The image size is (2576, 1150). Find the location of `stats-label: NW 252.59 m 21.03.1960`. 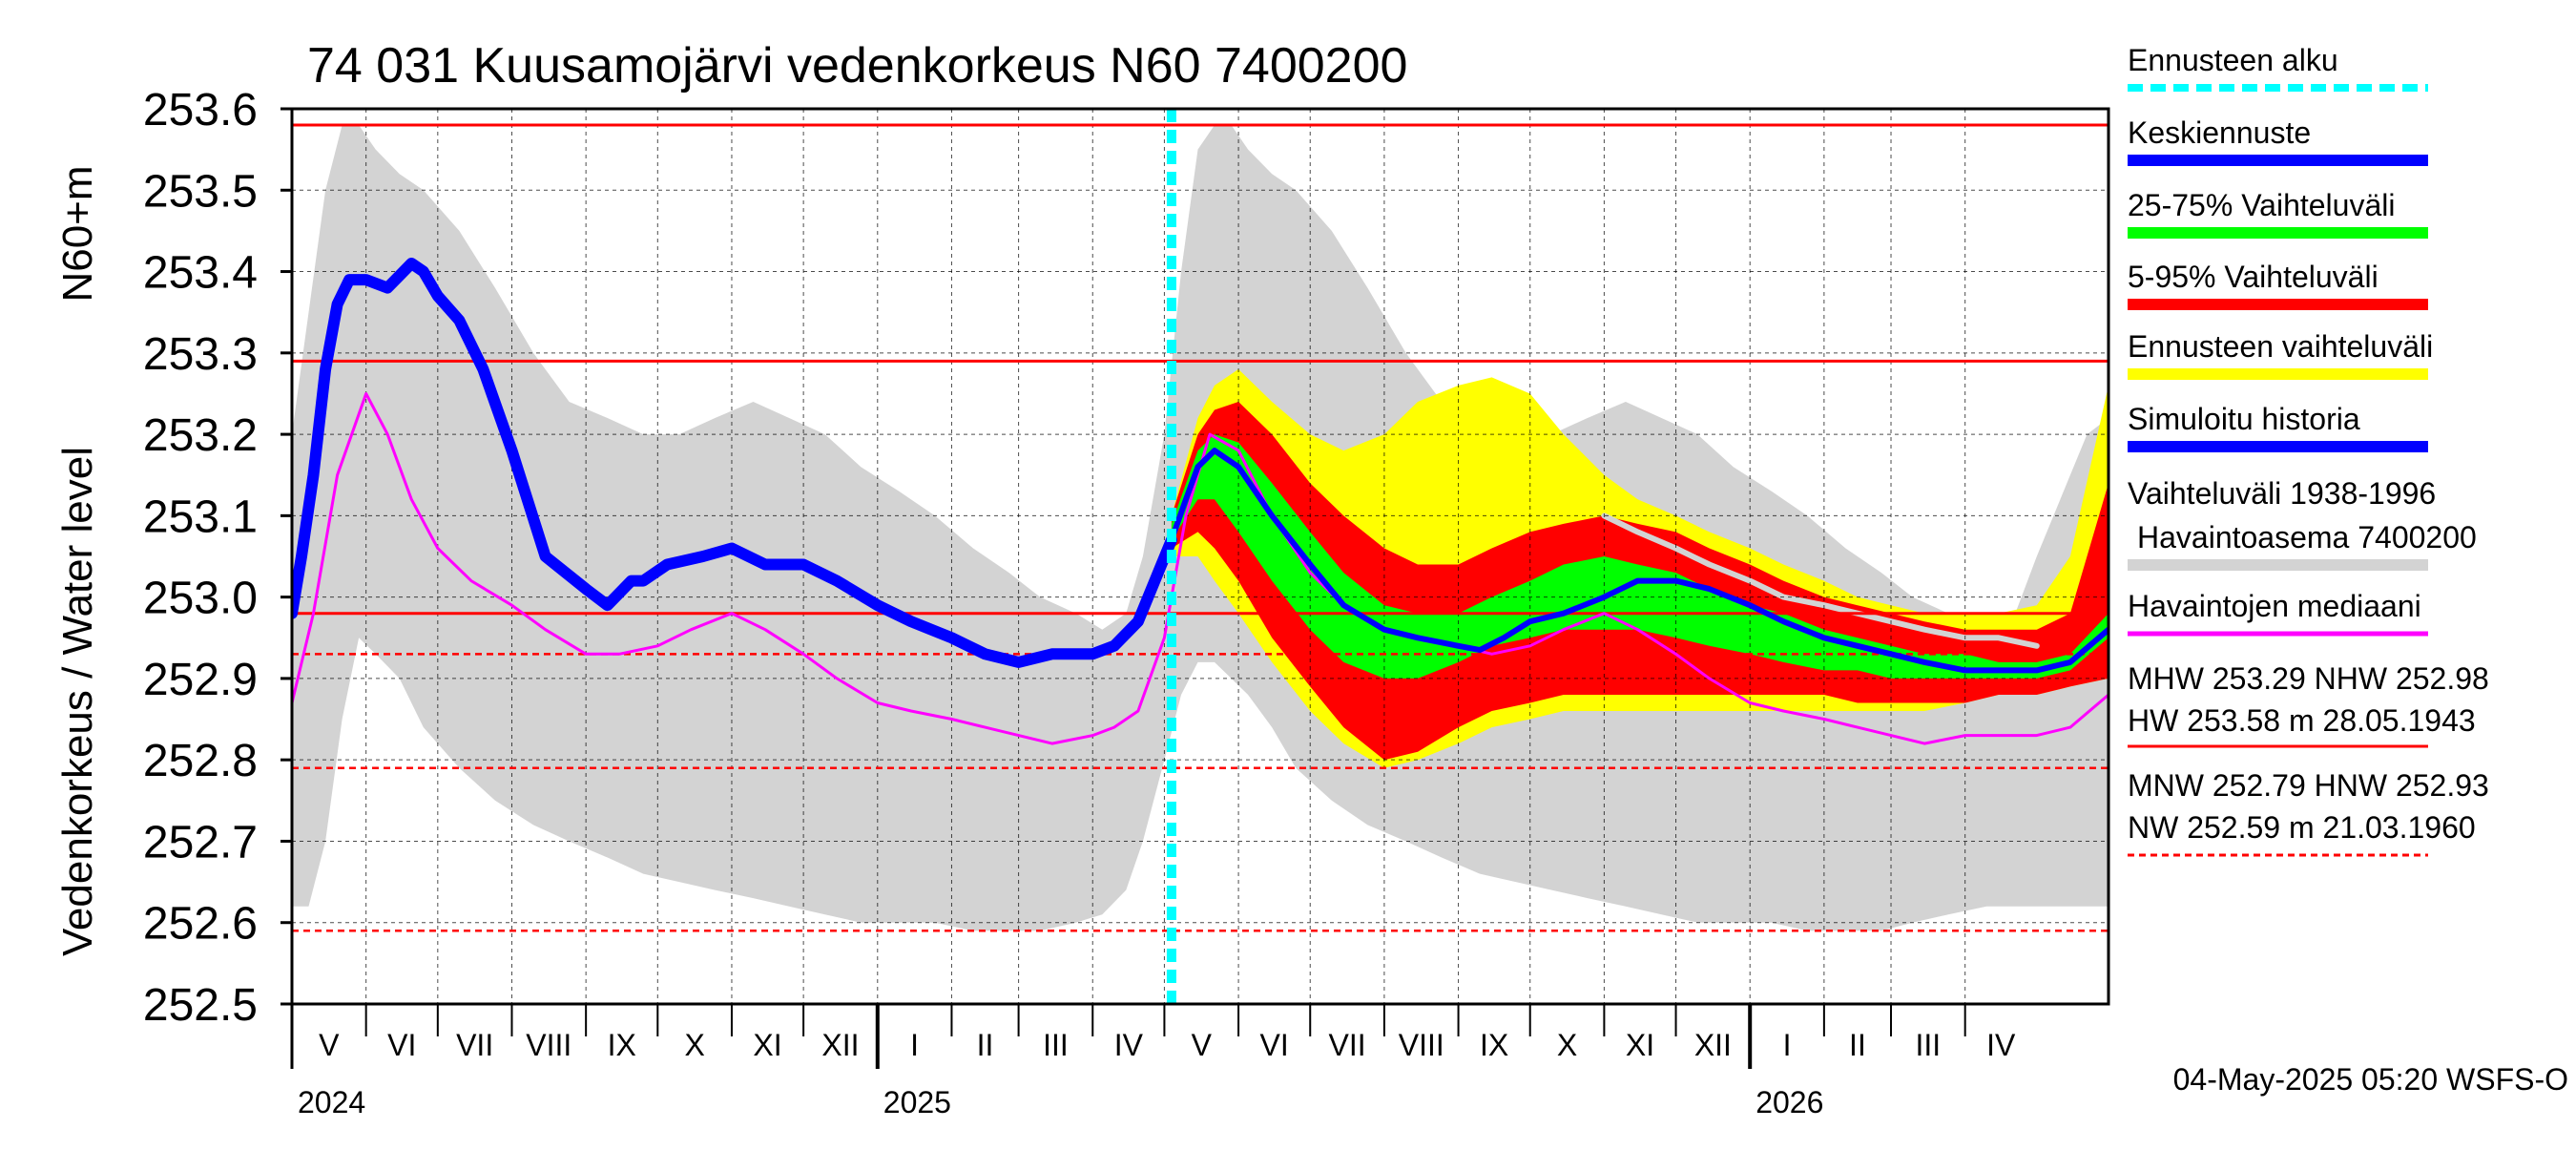

stats-label: NW 252.59 m 21.03.1960 is located at coordinates (2302, 827).